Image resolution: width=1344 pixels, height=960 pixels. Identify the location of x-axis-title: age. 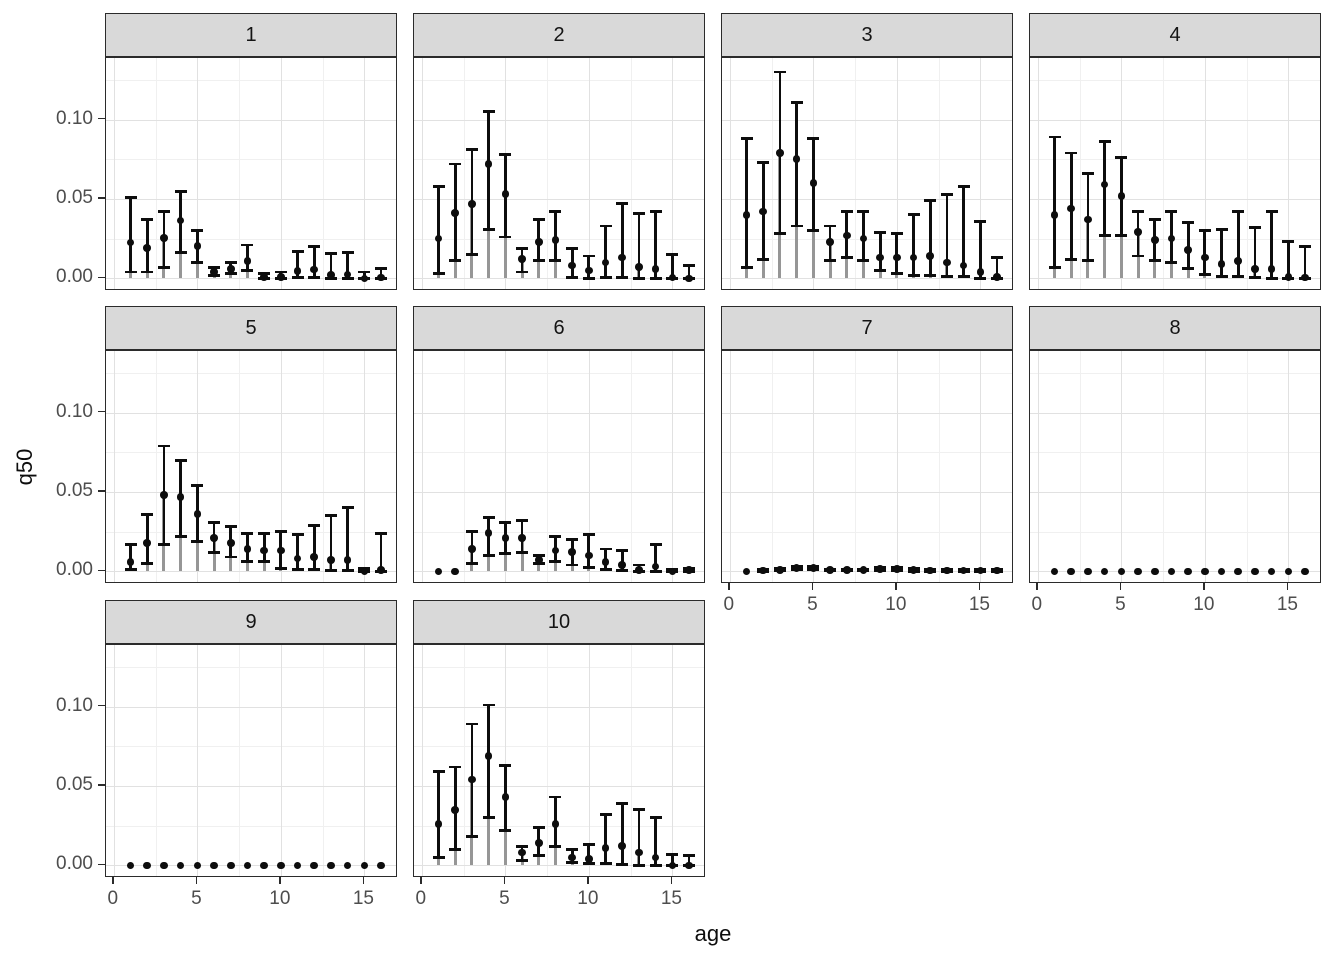
(713, 933).